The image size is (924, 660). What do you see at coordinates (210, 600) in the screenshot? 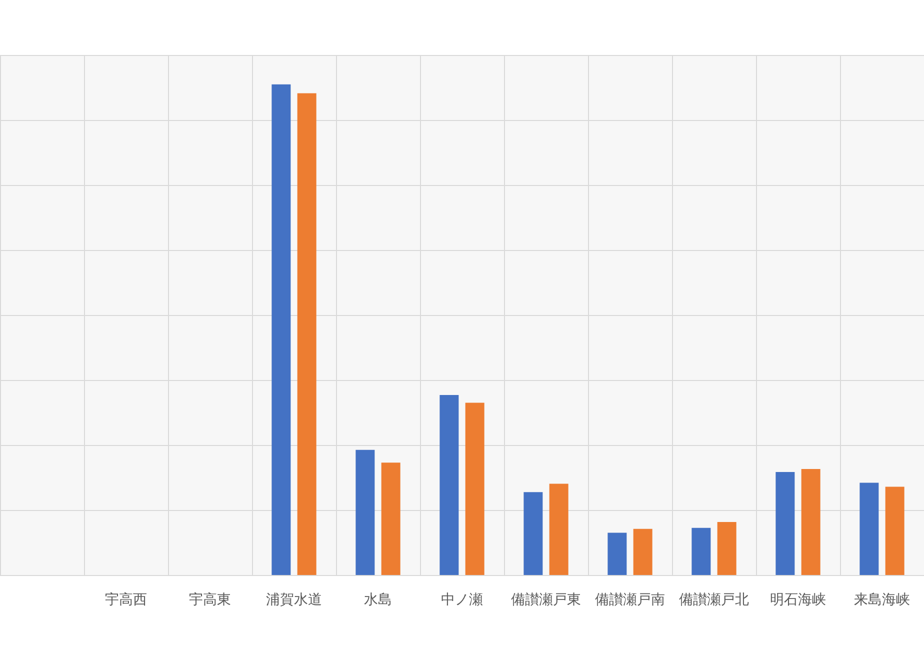
I see `x-tick-label: 宇高東` at bounding box center [210, 600].